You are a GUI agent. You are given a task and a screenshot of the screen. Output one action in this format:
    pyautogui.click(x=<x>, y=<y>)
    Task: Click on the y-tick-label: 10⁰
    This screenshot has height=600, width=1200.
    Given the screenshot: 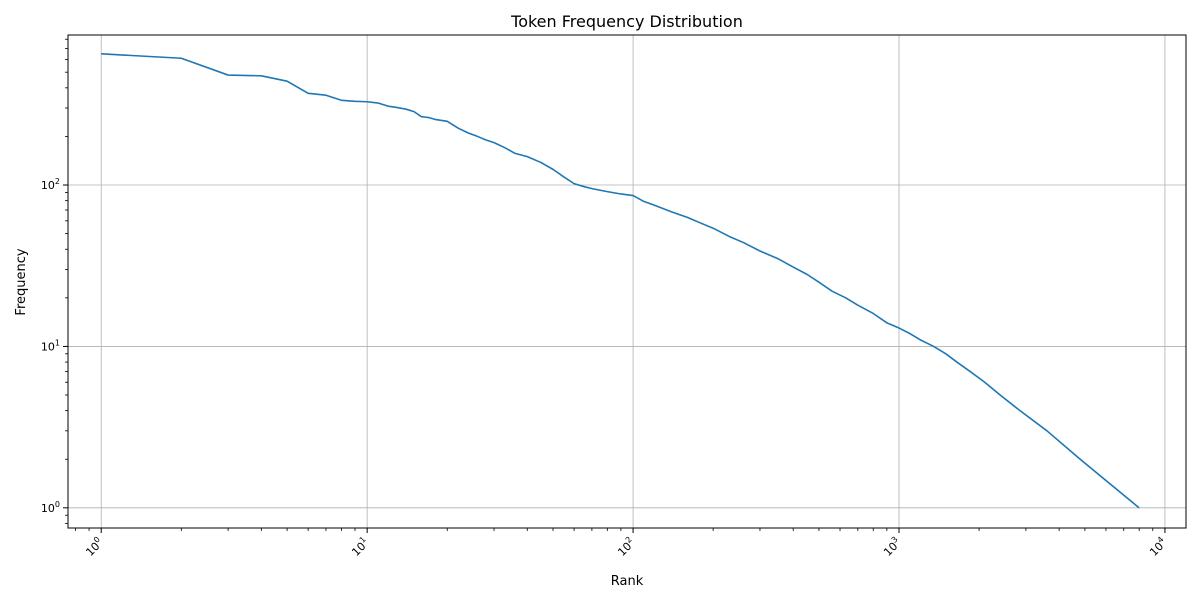 What is the action you would take?
    pyautogui.click(x=50, y=507)
    